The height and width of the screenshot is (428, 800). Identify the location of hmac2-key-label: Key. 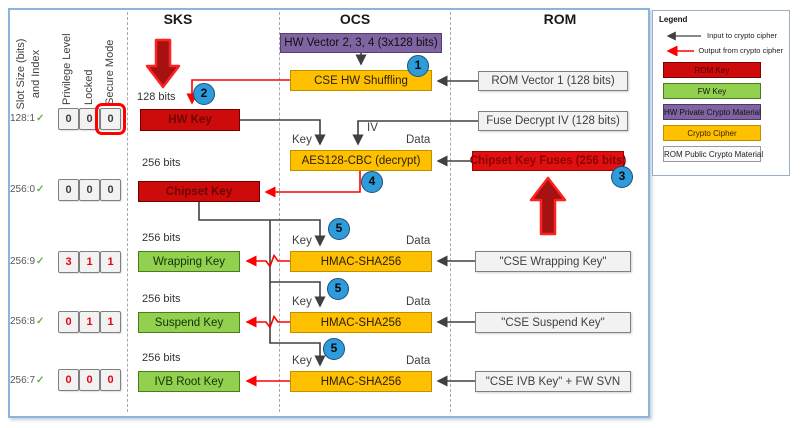
(302, 302).